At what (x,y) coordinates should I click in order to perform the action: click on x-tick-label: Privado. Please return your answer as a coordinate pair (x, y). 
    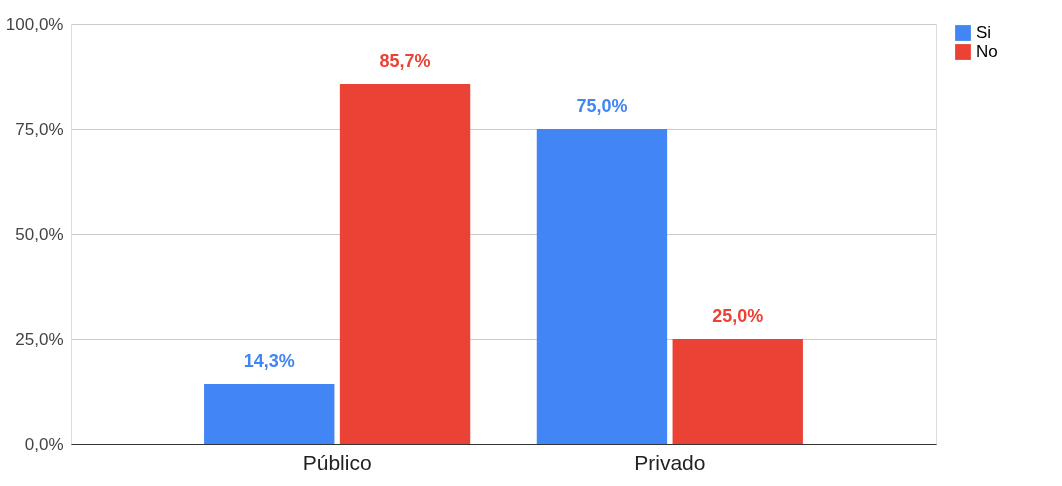
    Looking at the image, I should click on (670, 462).